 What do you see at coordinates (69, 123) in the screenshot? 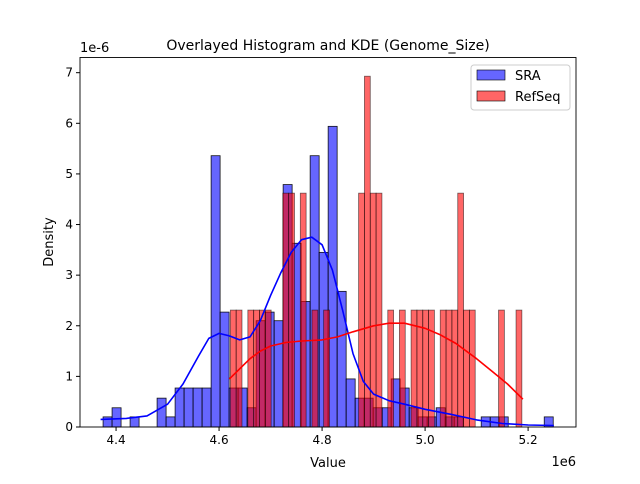
I see `y-tick-label: 6` at bounding box center [69, 123].